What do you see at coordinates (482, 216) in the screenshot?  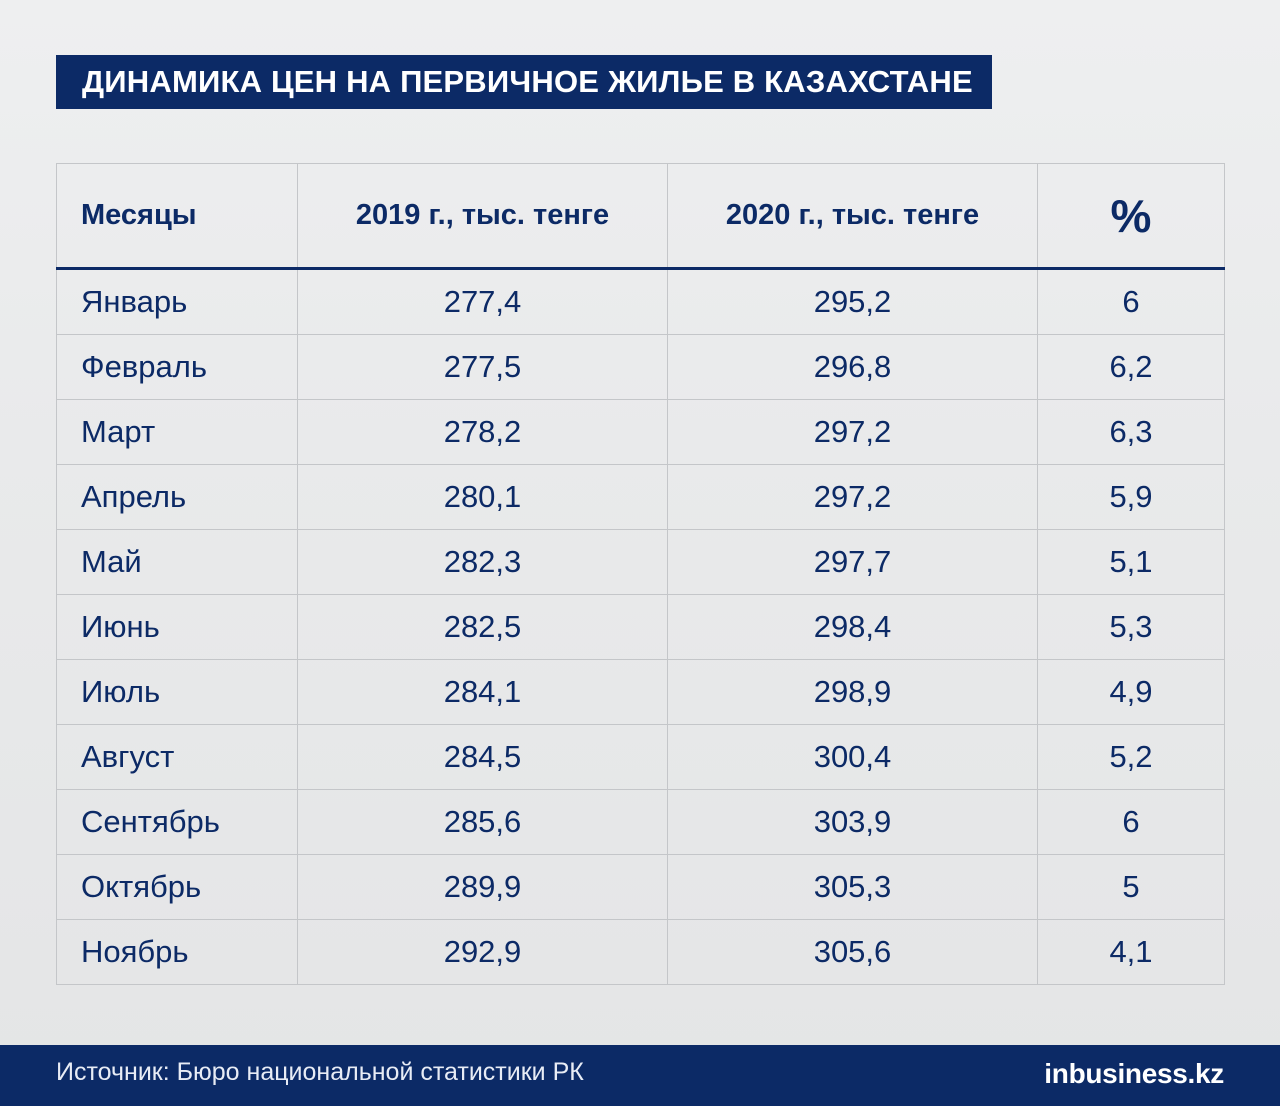 I see `header-2019: 2019 г., тыс. тенге` at bounding box center [482, 216].